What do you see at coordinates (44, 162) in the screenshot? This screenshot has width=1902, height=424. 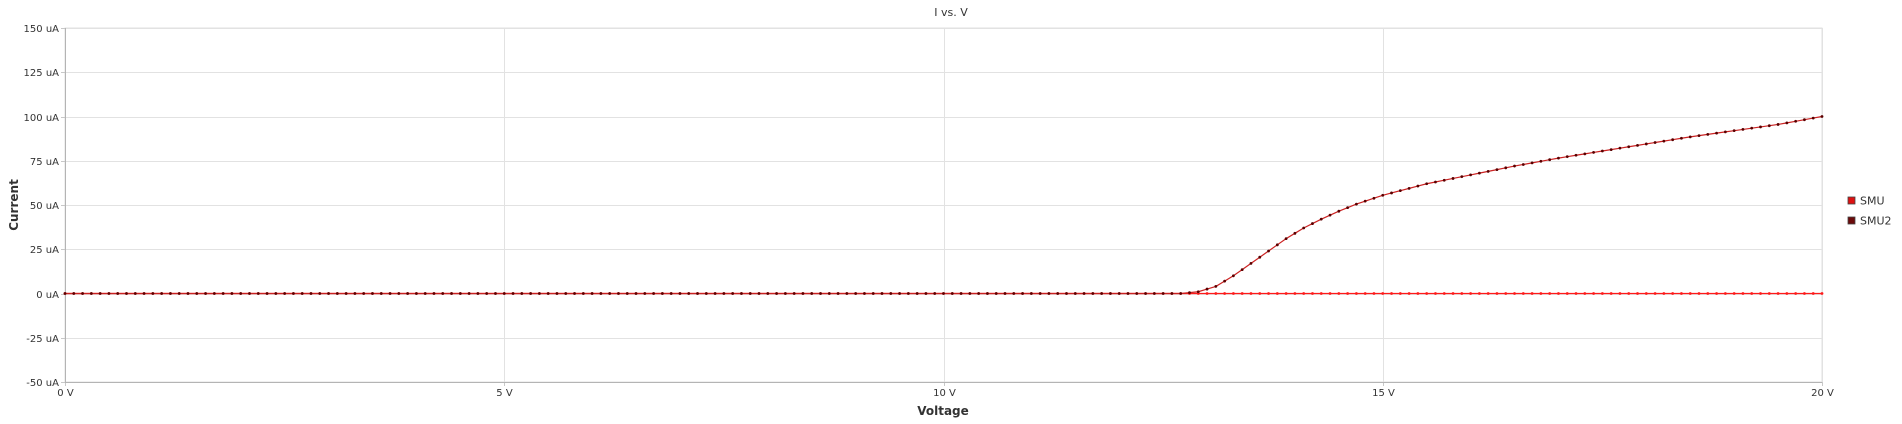 I see `y-tick-label: 75 uA` at bounding box center [44, 162].